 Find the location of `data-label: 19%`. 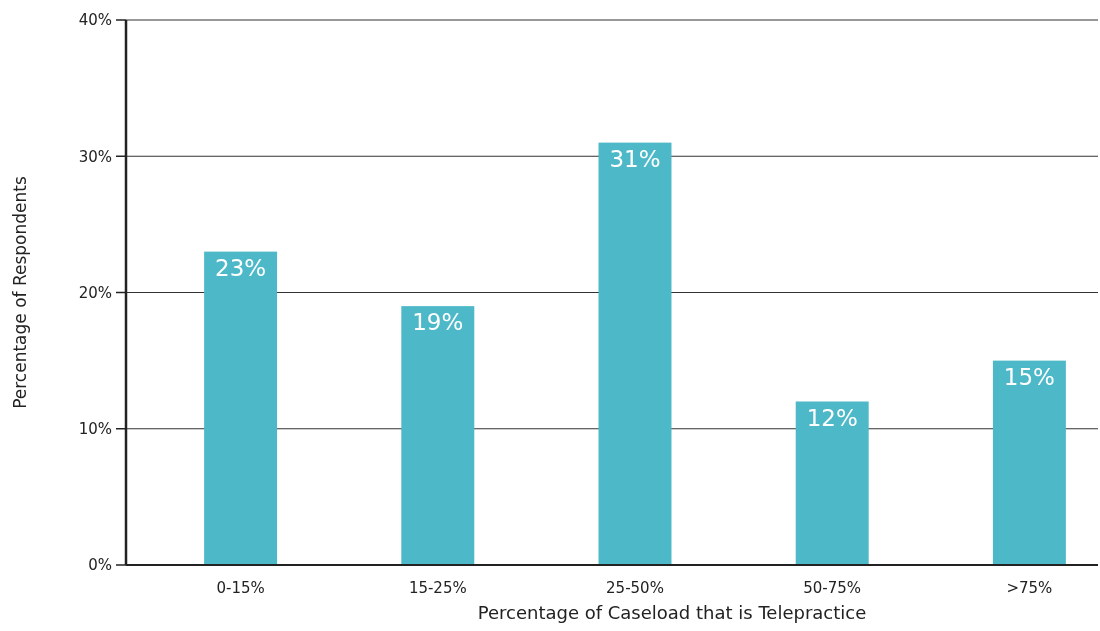

data-label: 19% is located at coordinates (438, 322).